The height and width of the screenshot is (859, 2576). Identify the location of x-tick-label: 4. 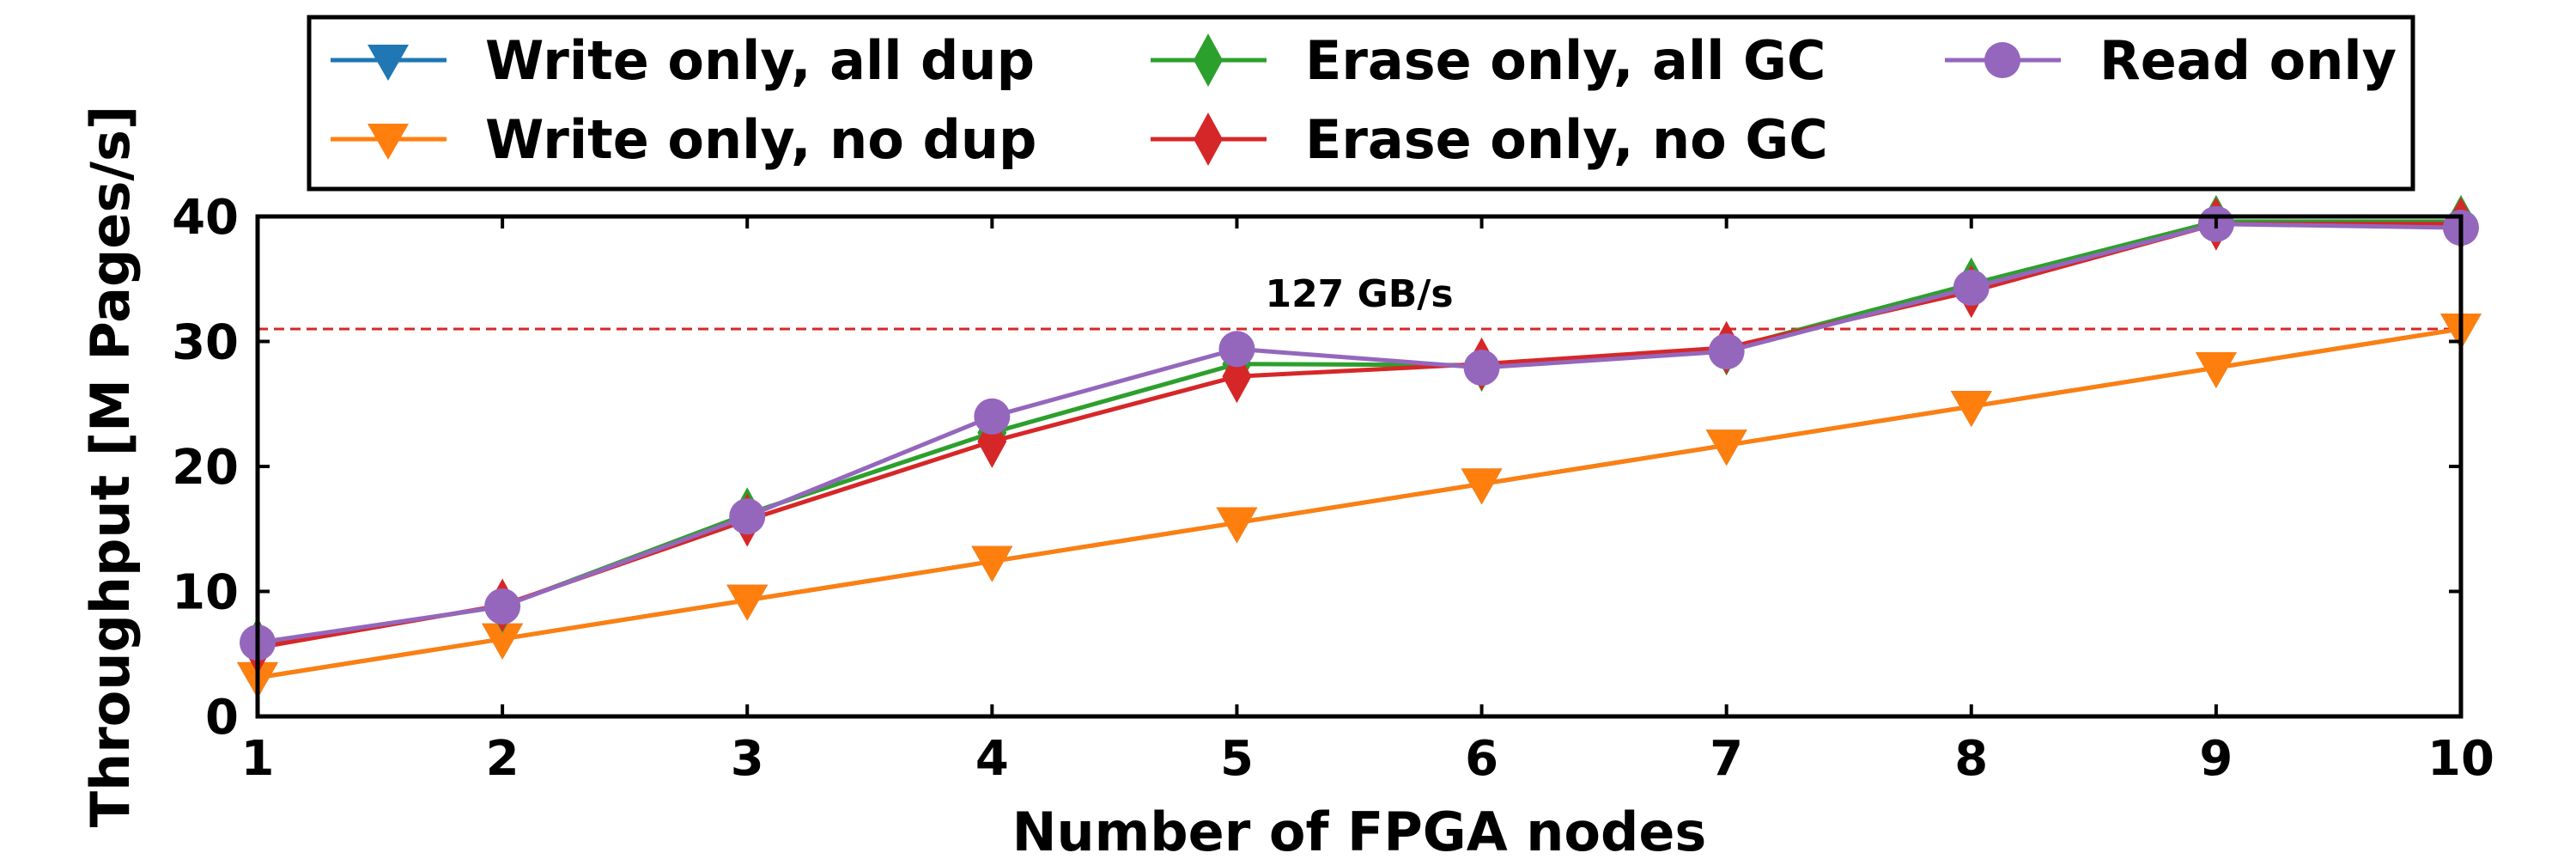
(992, 759).